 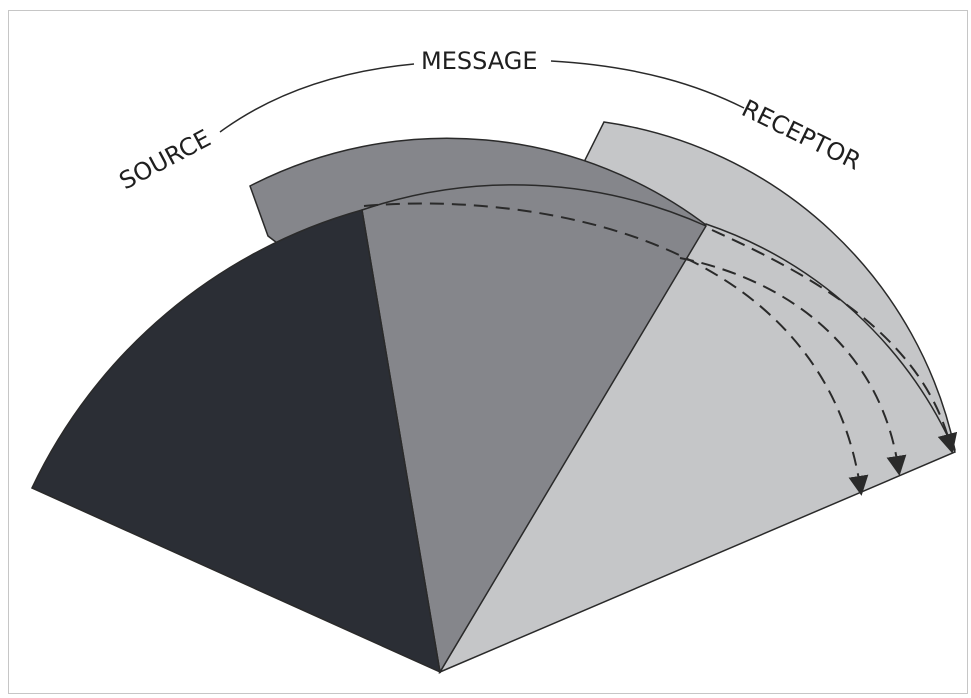 I want to click on message-to-receptor-connector, so click(x=647, y=84).